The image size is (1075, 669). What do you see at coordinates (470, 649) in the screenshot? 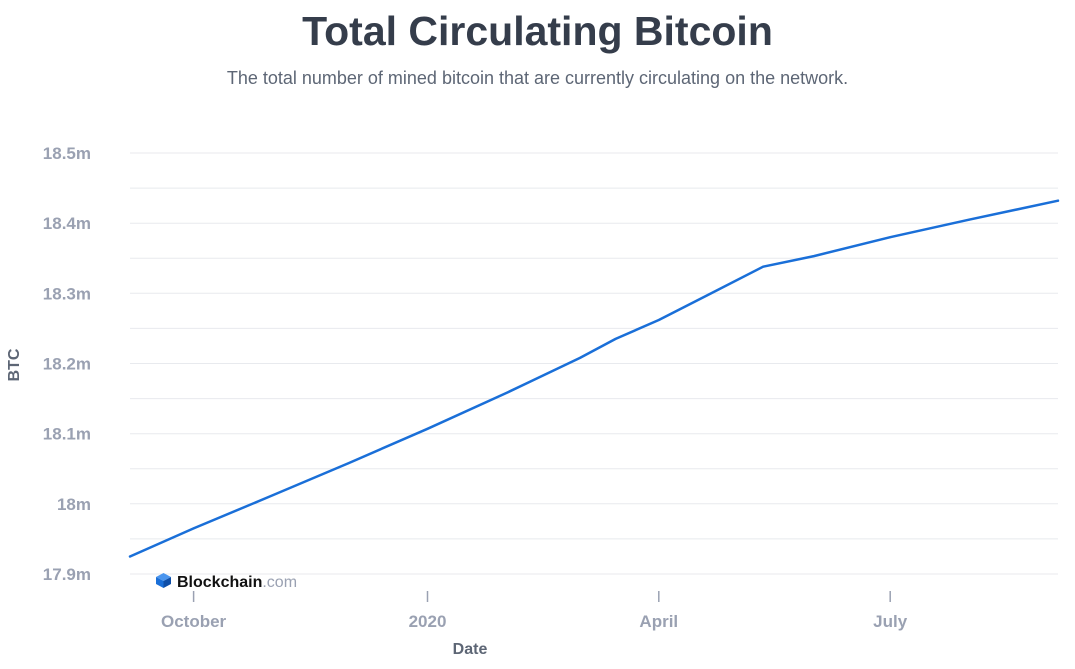
I see `x-axis-title: Date` at bounding box center [470, 649].